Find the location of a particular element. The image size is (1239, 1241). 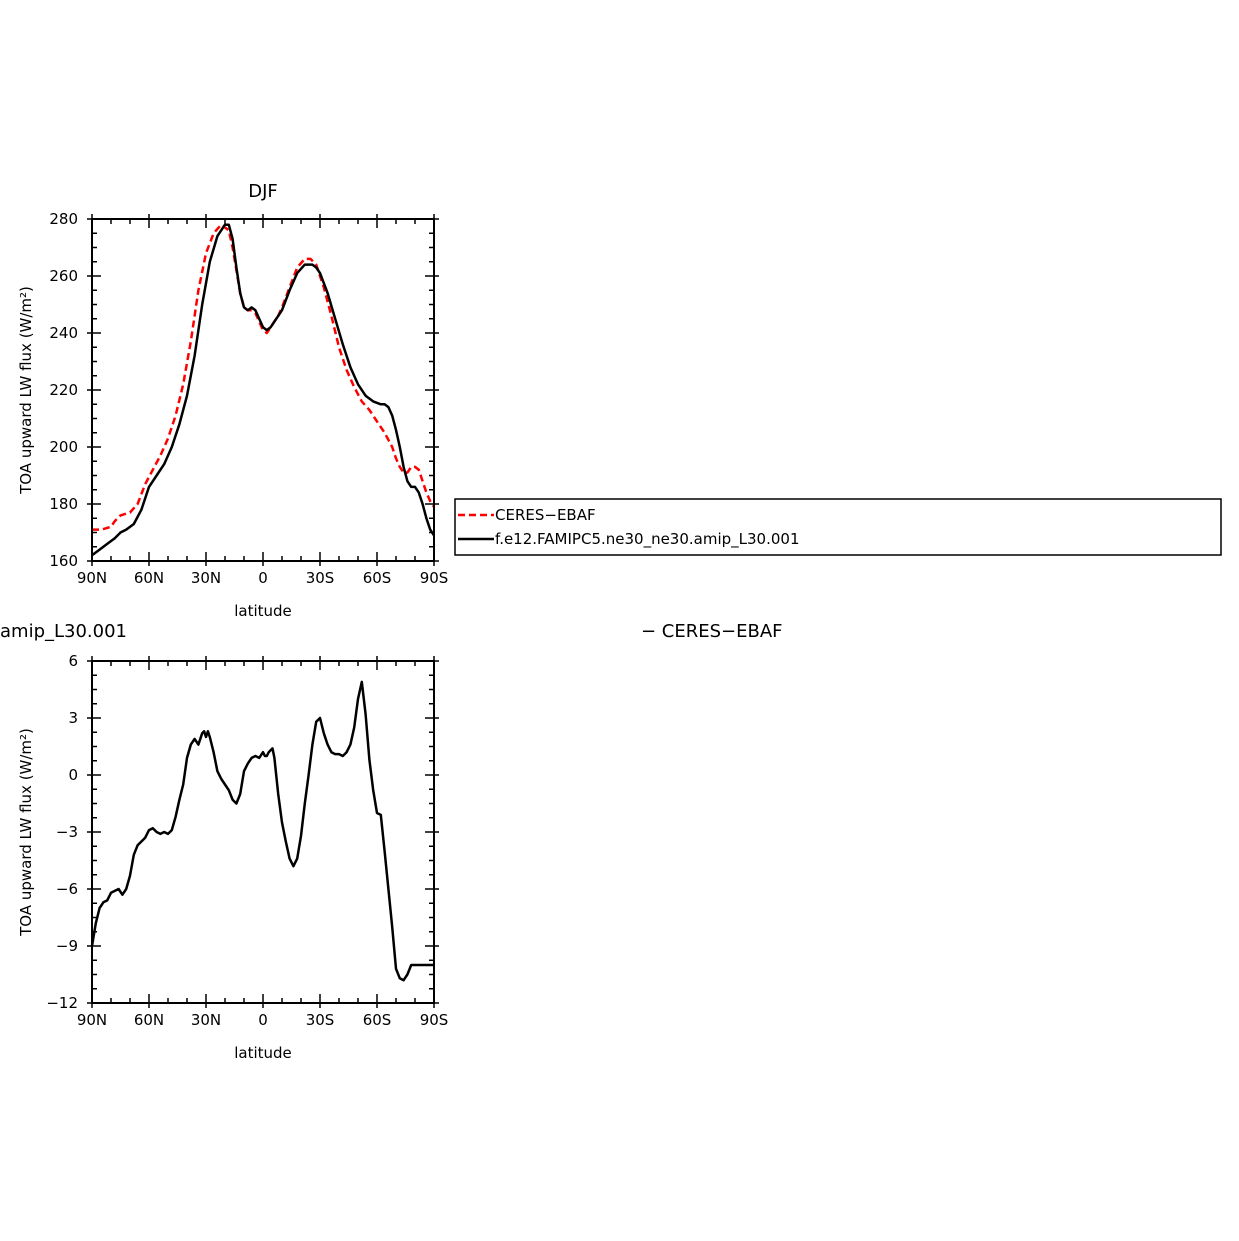

xtick-label-bottom-0: 90N is located at coordinates (92, 1020).